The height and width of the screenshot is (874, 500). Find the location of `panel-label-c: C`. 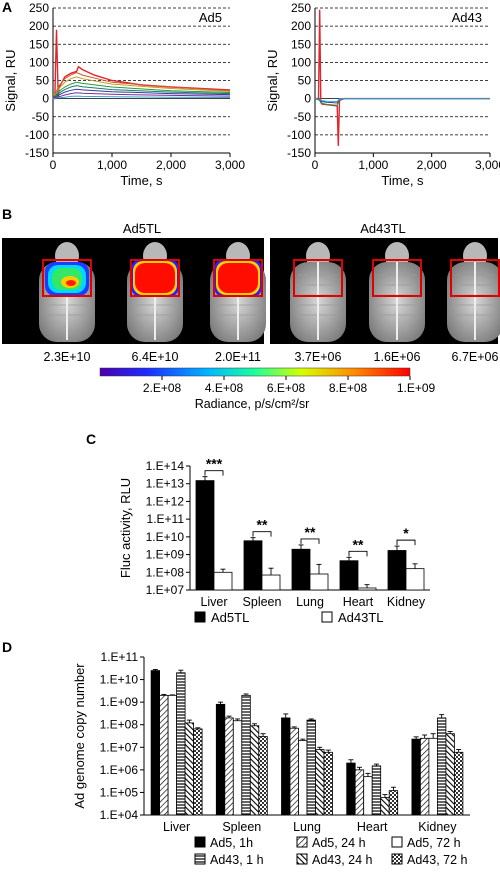

panel-label-c: C is located at coordinates (91, 439).